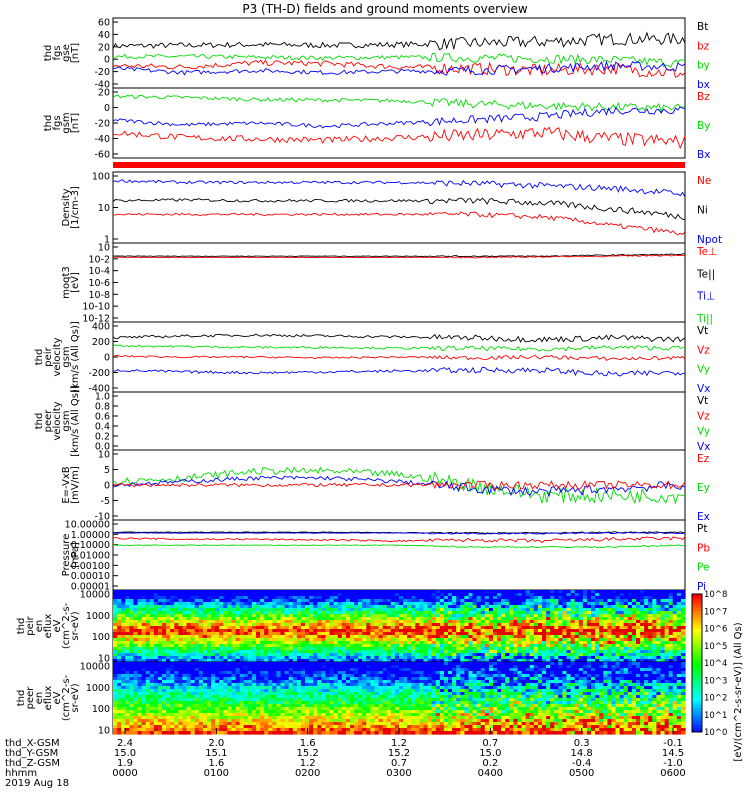  Describe the element at coordinates (95, 595) in the screenshot. I see `y-tick-label: 10000` at that location.